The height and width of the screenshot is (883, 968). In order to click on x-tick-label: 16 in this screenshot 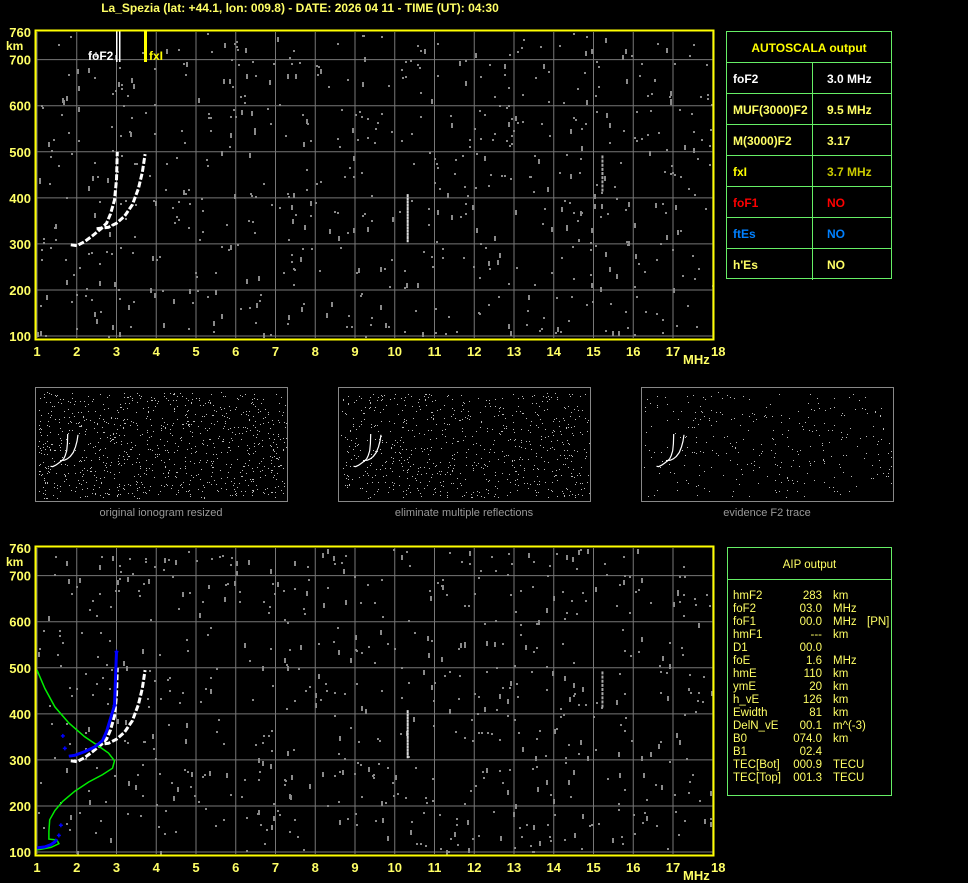, I will do `click(633, 351)`.